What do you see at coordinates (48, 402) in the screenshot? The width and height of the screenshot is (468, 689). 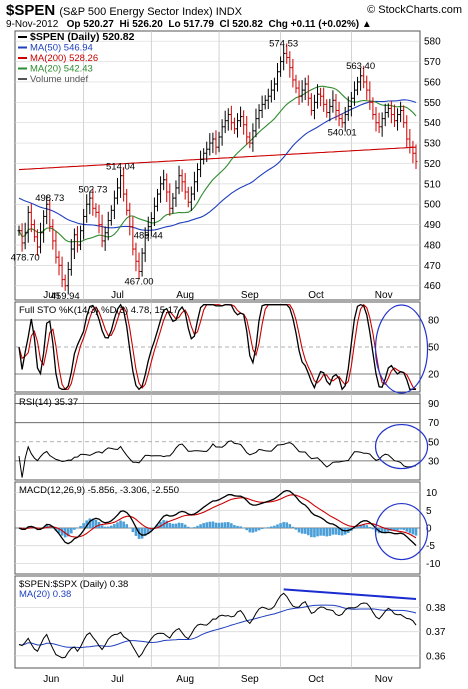 I see `rsi-legend: RSI(14) 35.37` at bounding box center [48, 402].